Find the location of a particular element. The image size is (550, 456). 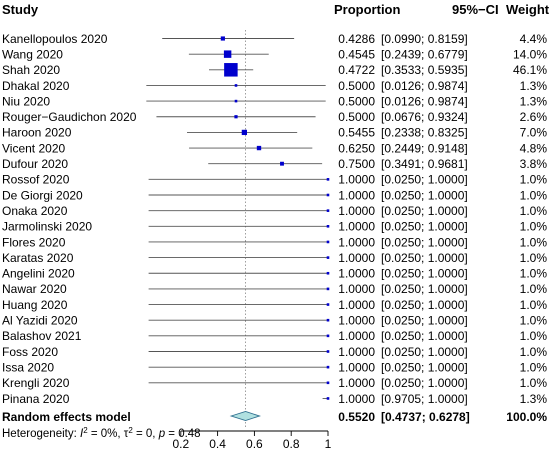

study-name: Issa 2020 is located at coordinates (28, 367).